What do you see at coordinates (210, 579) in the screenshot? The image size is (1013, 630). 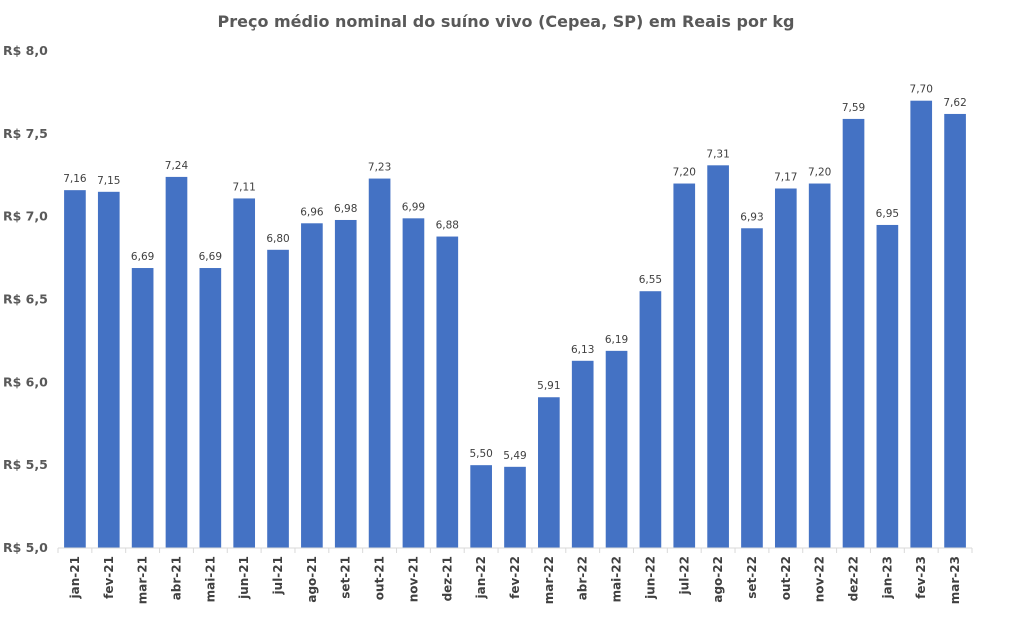 I see `x-tick-label: mai-21` at bounding box center [210, 579].